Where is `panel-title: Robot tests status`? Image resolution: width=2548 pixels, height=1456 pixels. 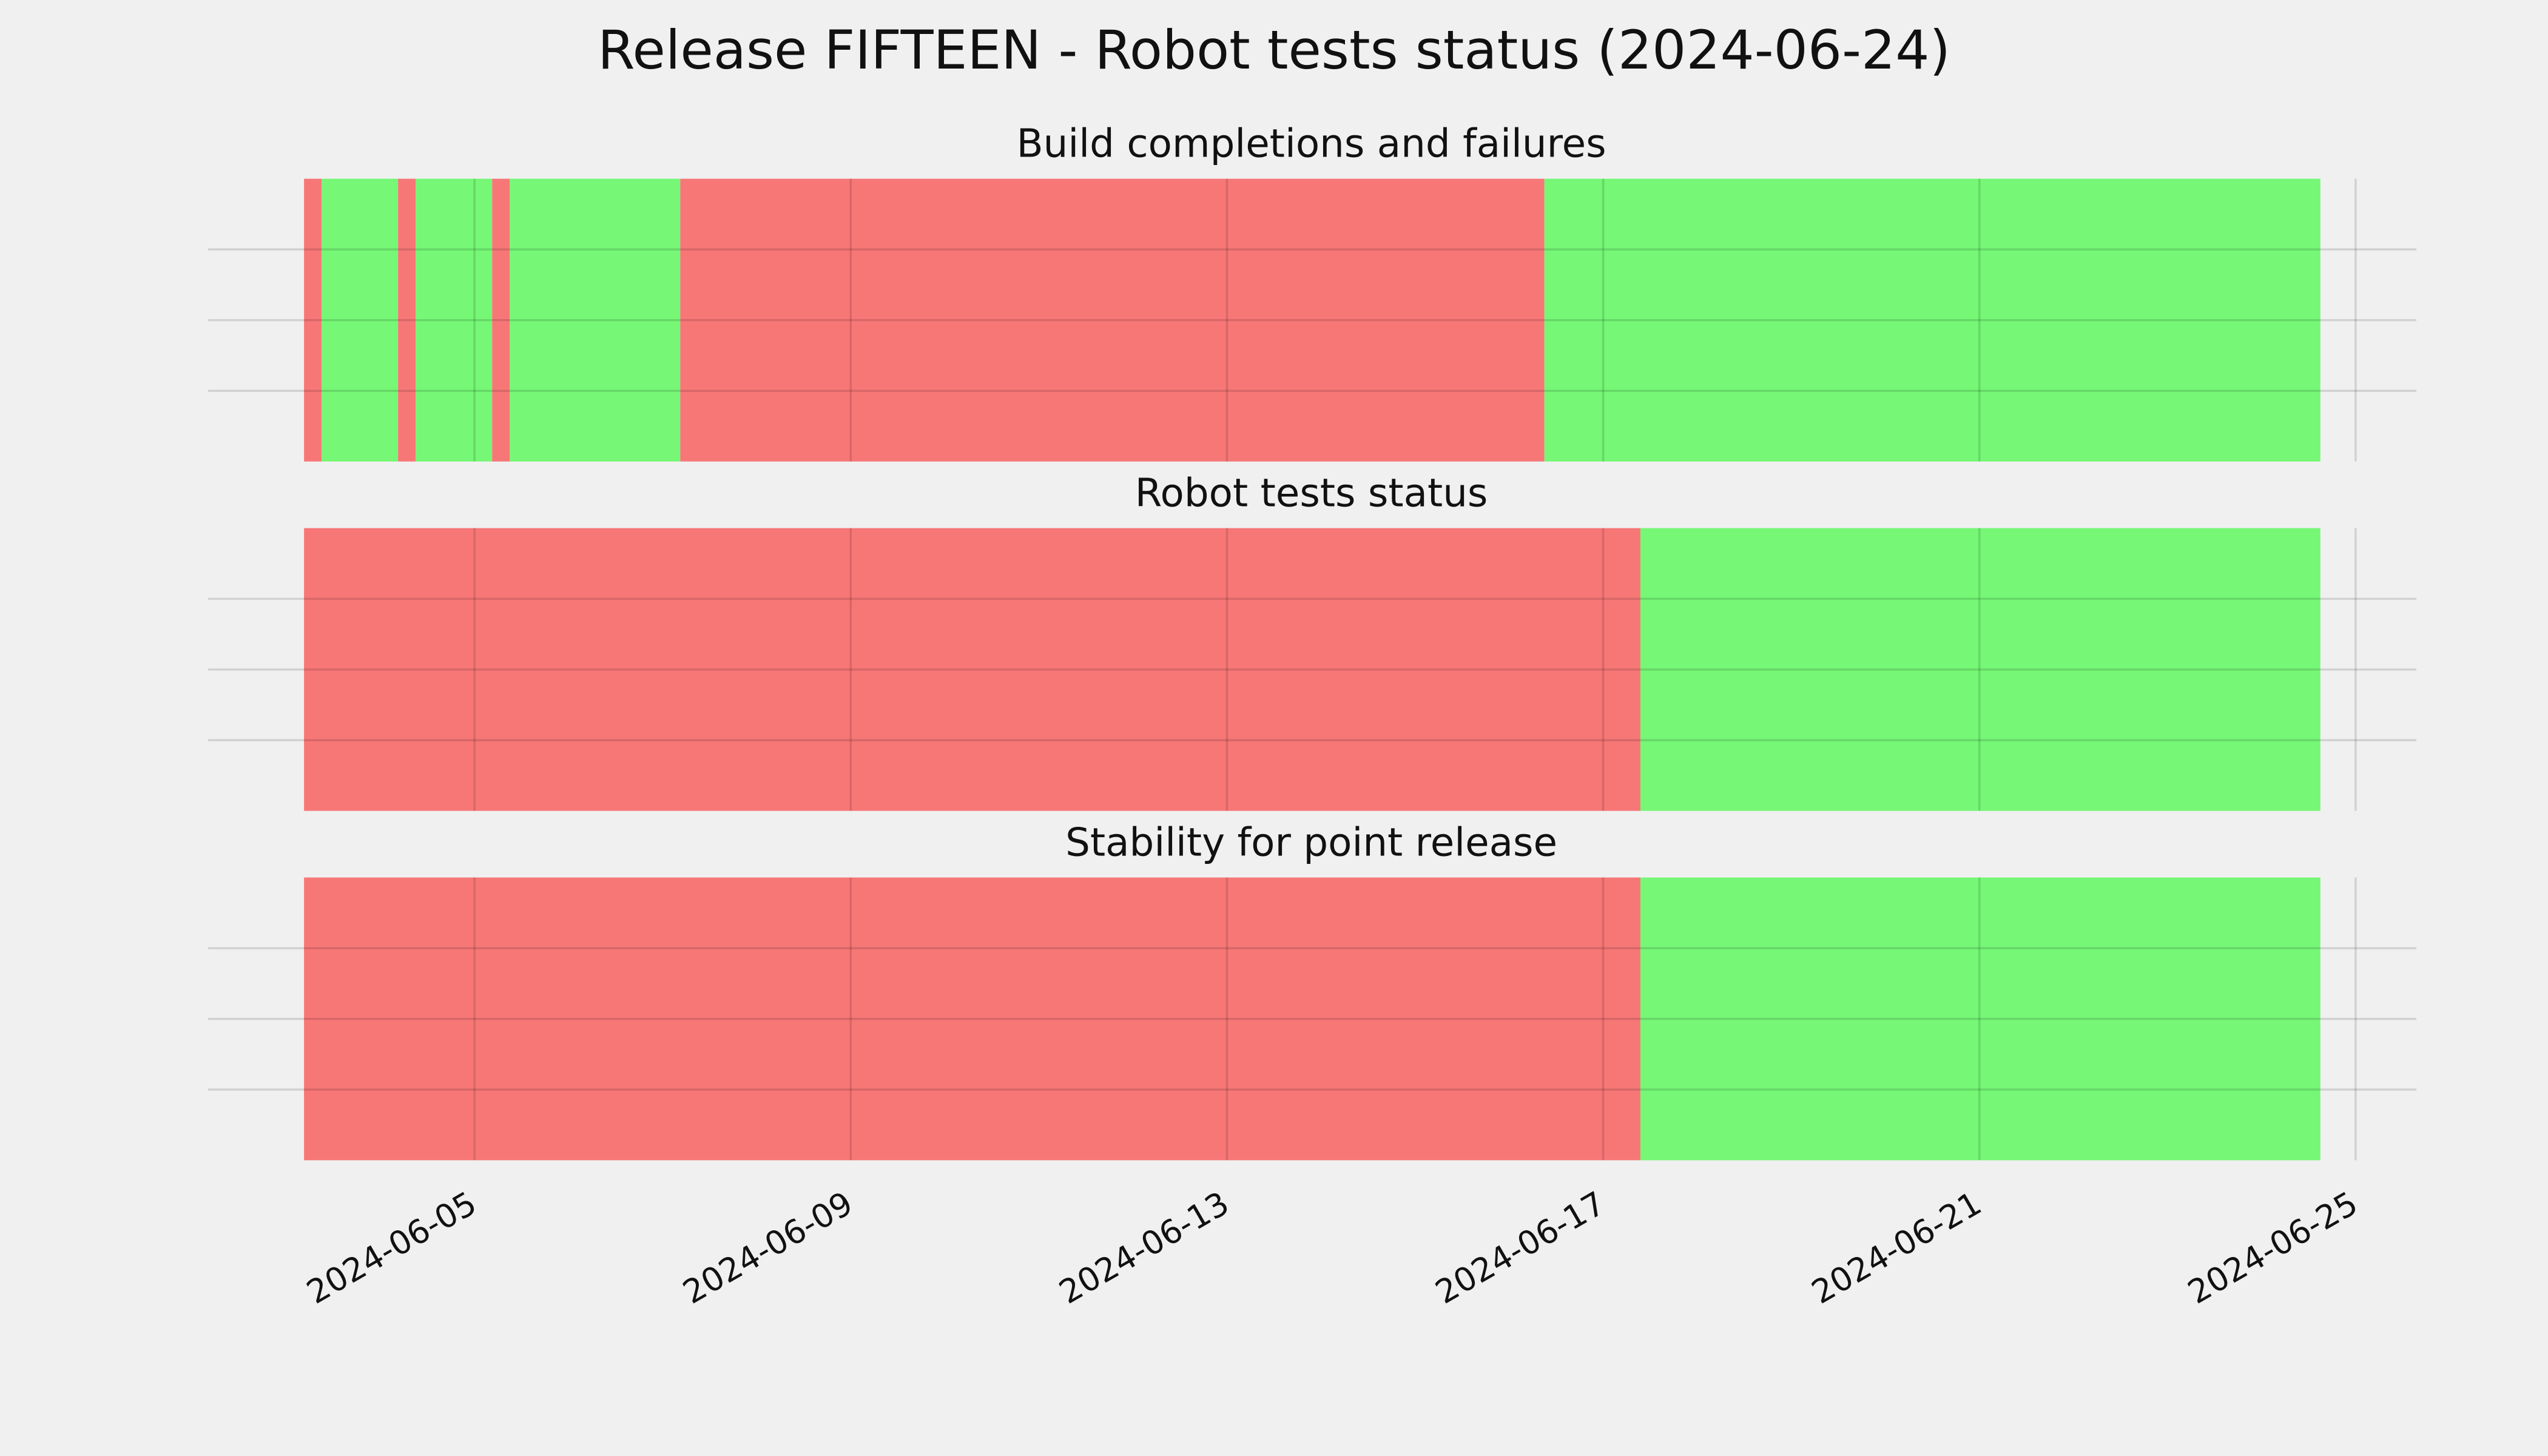 panel-title: Robot tests status is located at coordinates (1311, 493).